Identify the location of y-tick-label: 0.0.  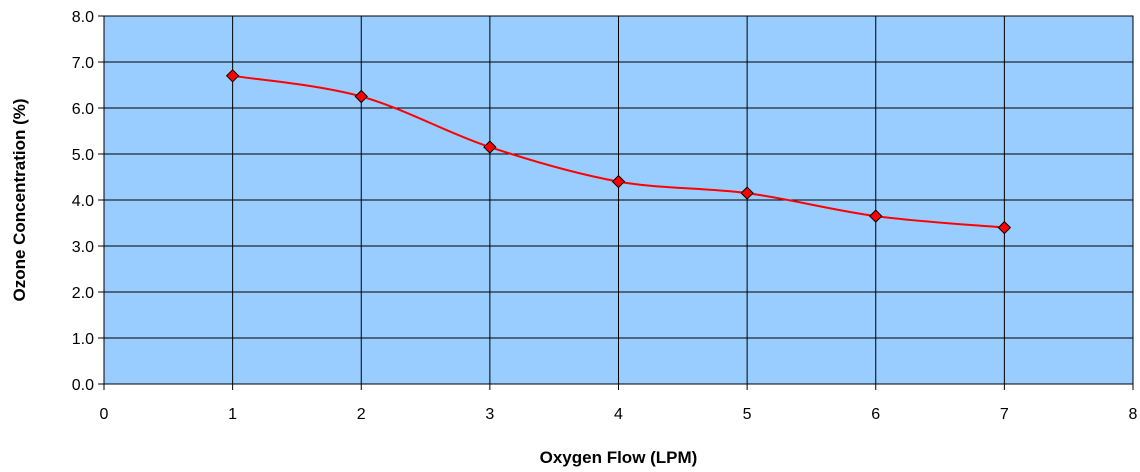
(83, 385).